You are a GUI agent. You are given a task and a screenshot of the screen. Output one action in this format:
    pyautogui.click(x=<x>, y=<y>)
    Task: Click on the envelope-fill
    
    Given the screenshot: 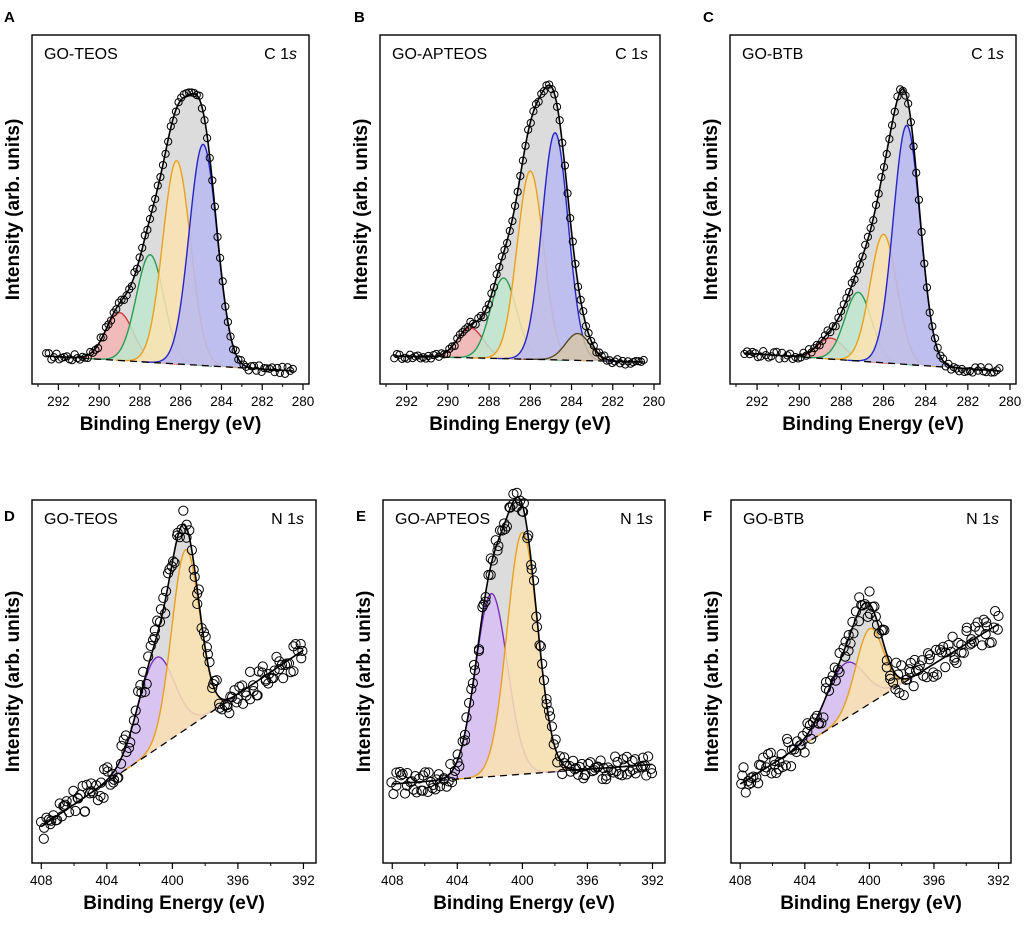 What is the action you would take?
    pyautogui.click(x=872, y=229)
    